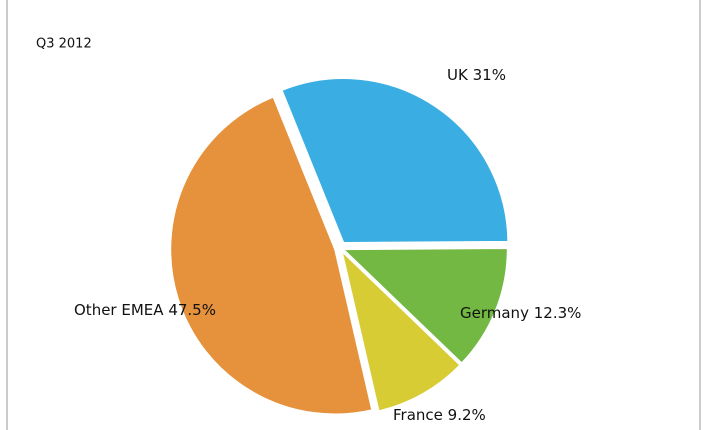 Image resolution: width=708 pixels, height=430 pixels. Describe the element at coordinates (64, 44) in the screenshot. I see `chart-title: Q3 2012` at that location.